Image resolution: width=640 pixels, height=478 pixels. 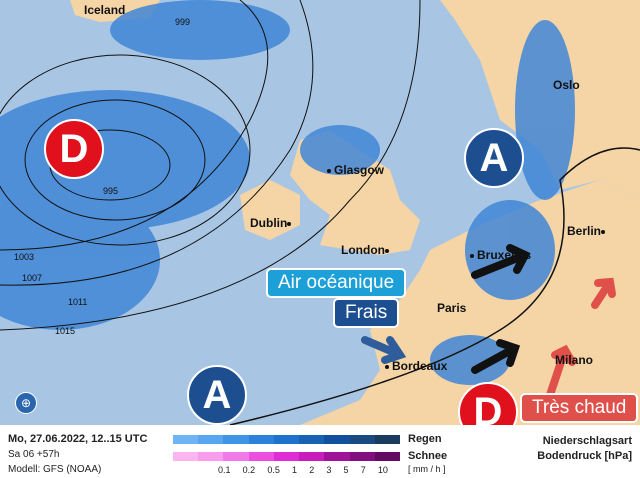 I want to click on city-oslo: Oslo, so click(x=566, y=85).